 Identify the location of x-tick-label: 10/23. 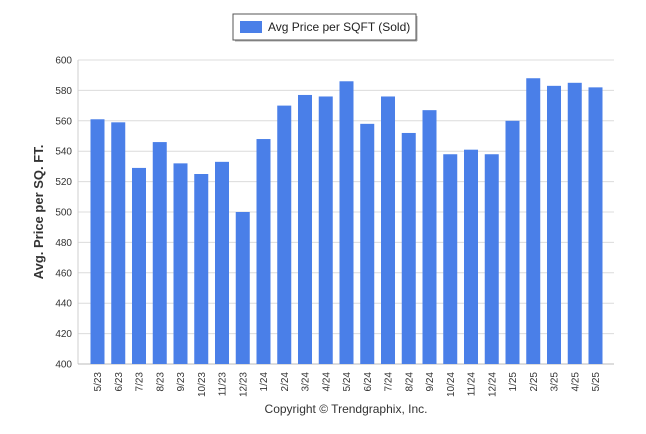
(202, 384).